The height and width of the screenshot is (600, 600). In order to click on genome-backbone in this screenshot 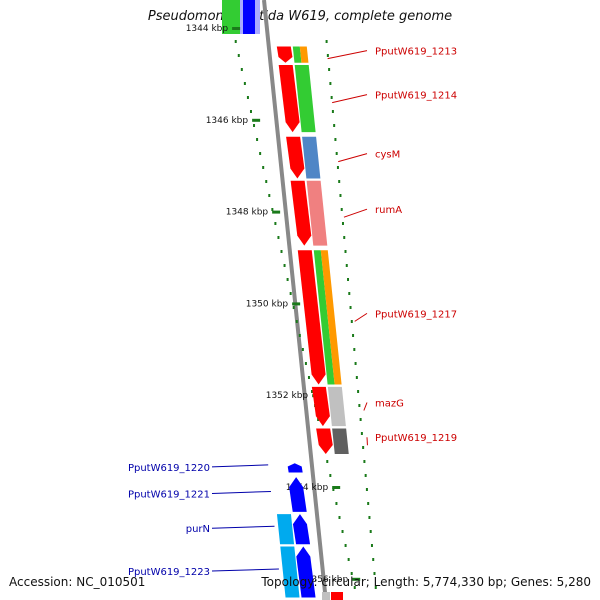, I will do `click(295, 300)`.